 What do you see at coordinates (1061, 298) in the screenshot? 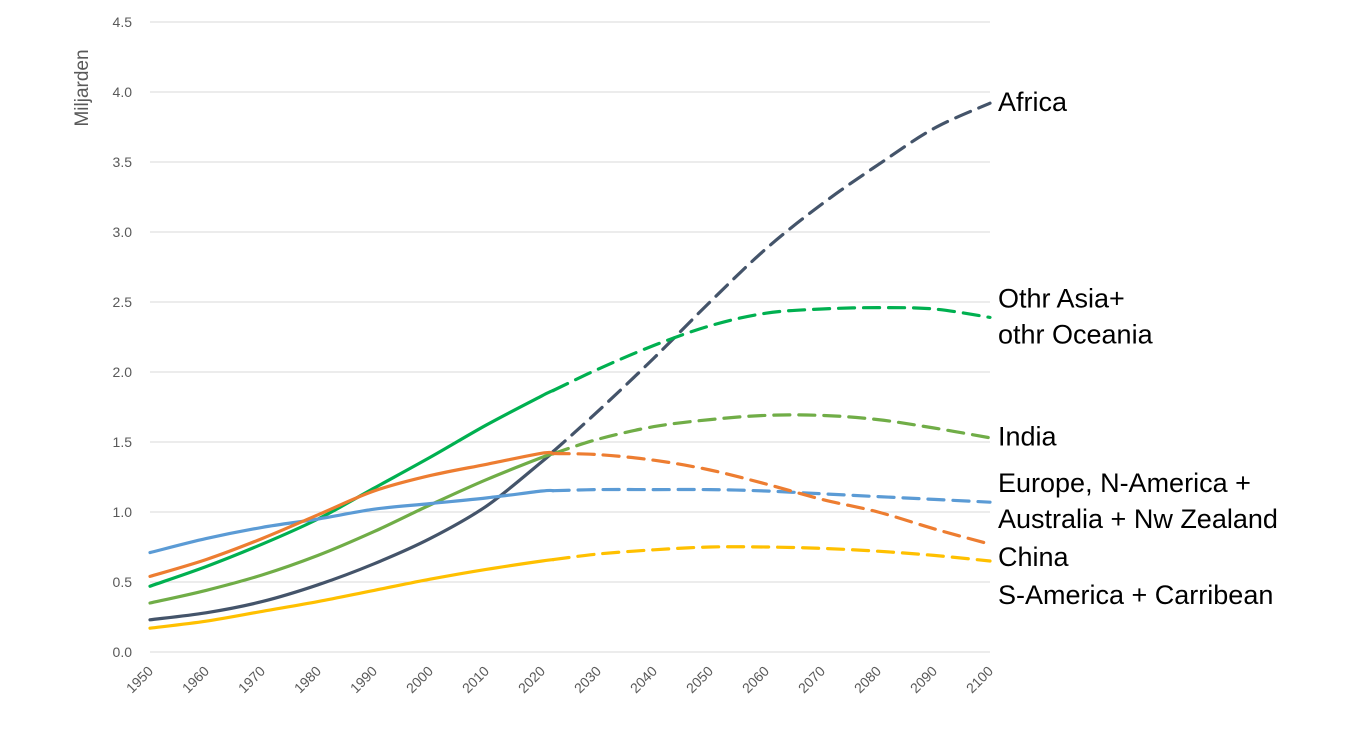
I see `series-label: Othr Asia+` at bounding box center [1061, 298].